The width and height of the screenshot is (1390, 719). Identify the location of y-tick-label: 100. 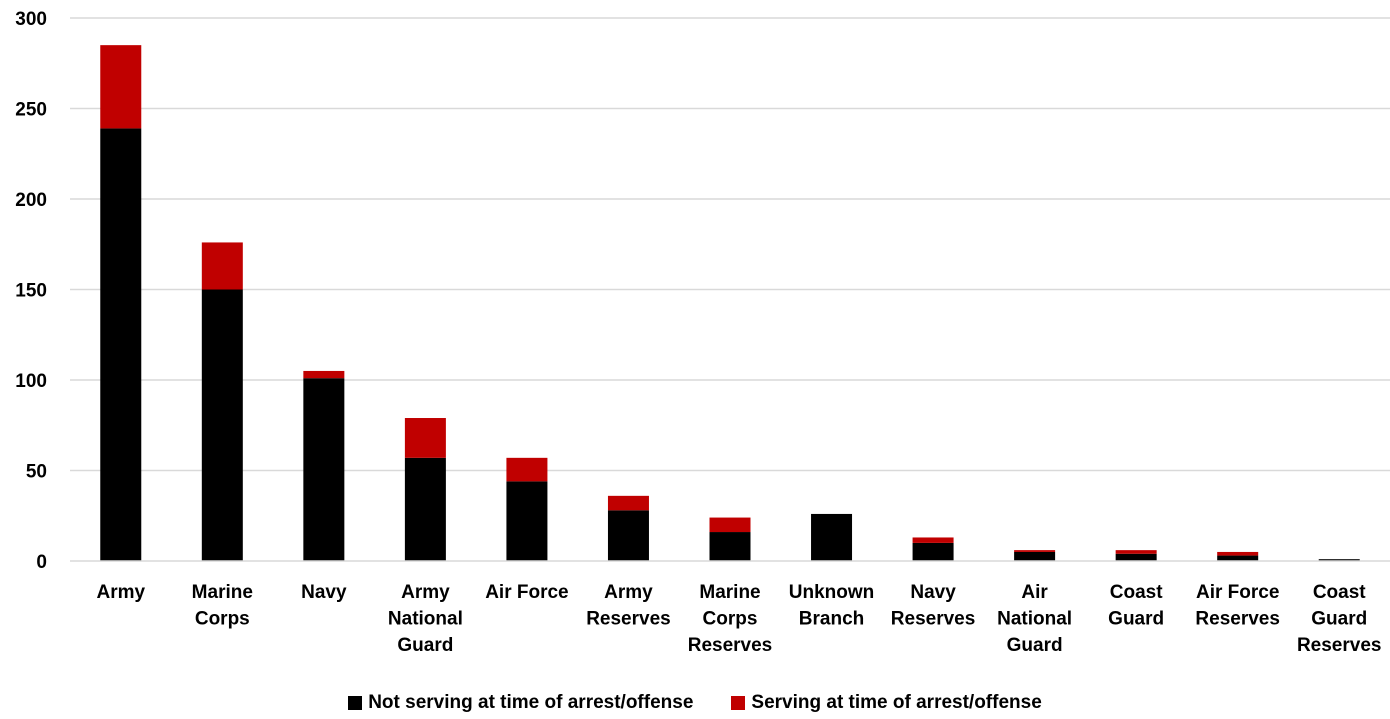
(31, 381).